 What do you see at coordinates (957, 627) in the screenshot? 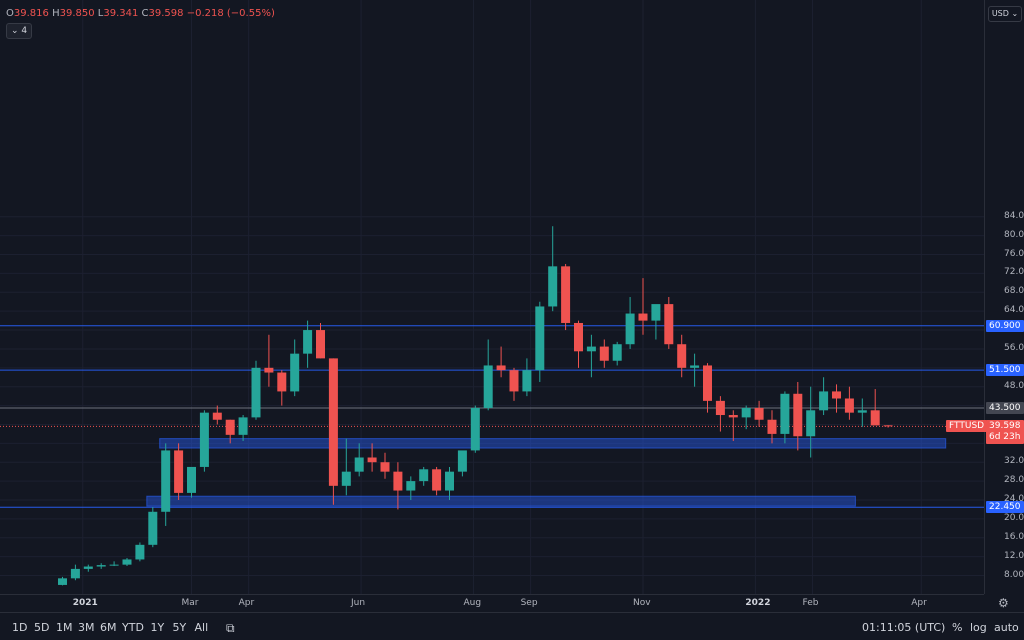
I see `percent-toggle: %` at bounding box center [957, 627].